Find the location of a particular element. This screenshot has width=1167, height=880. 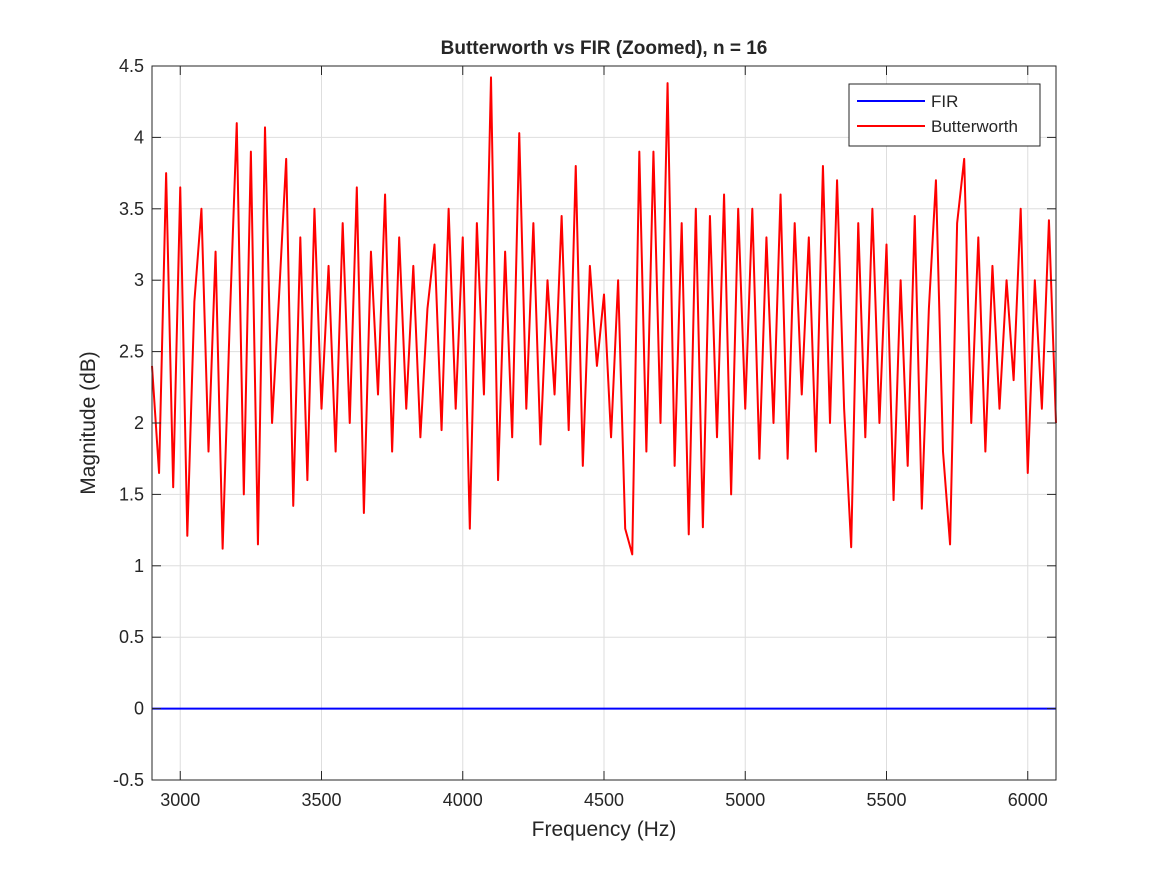

y-tick-label: 2.5 is located at coordinates (131, 352).